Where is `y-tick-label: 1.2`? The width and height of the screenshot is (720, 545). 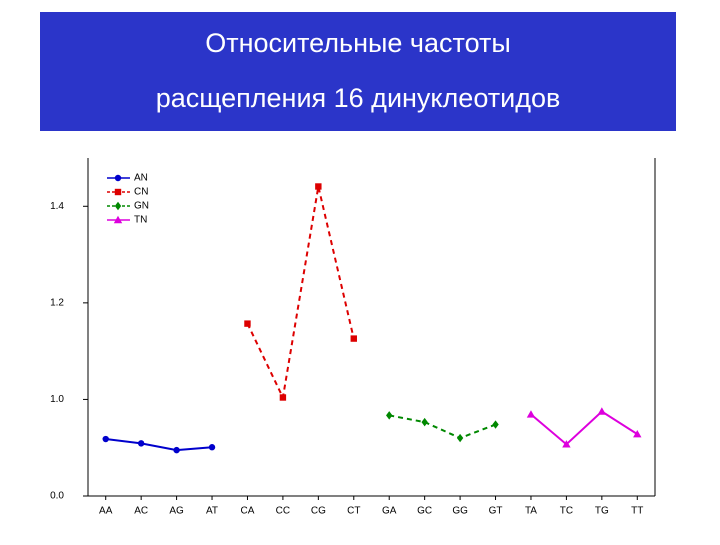
y-tick-label: 1.2 is located at coordinates (57, 302).